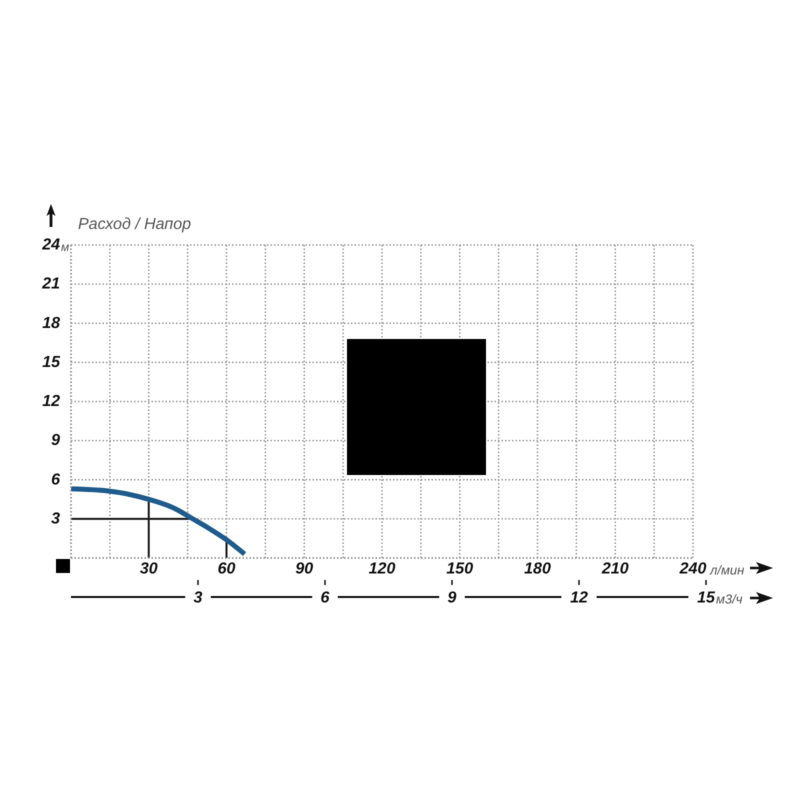  What do you see at coordinates (50, 245) in the screenshot?
I see `y-tick-label: 24` at bounding box center [50, 245].